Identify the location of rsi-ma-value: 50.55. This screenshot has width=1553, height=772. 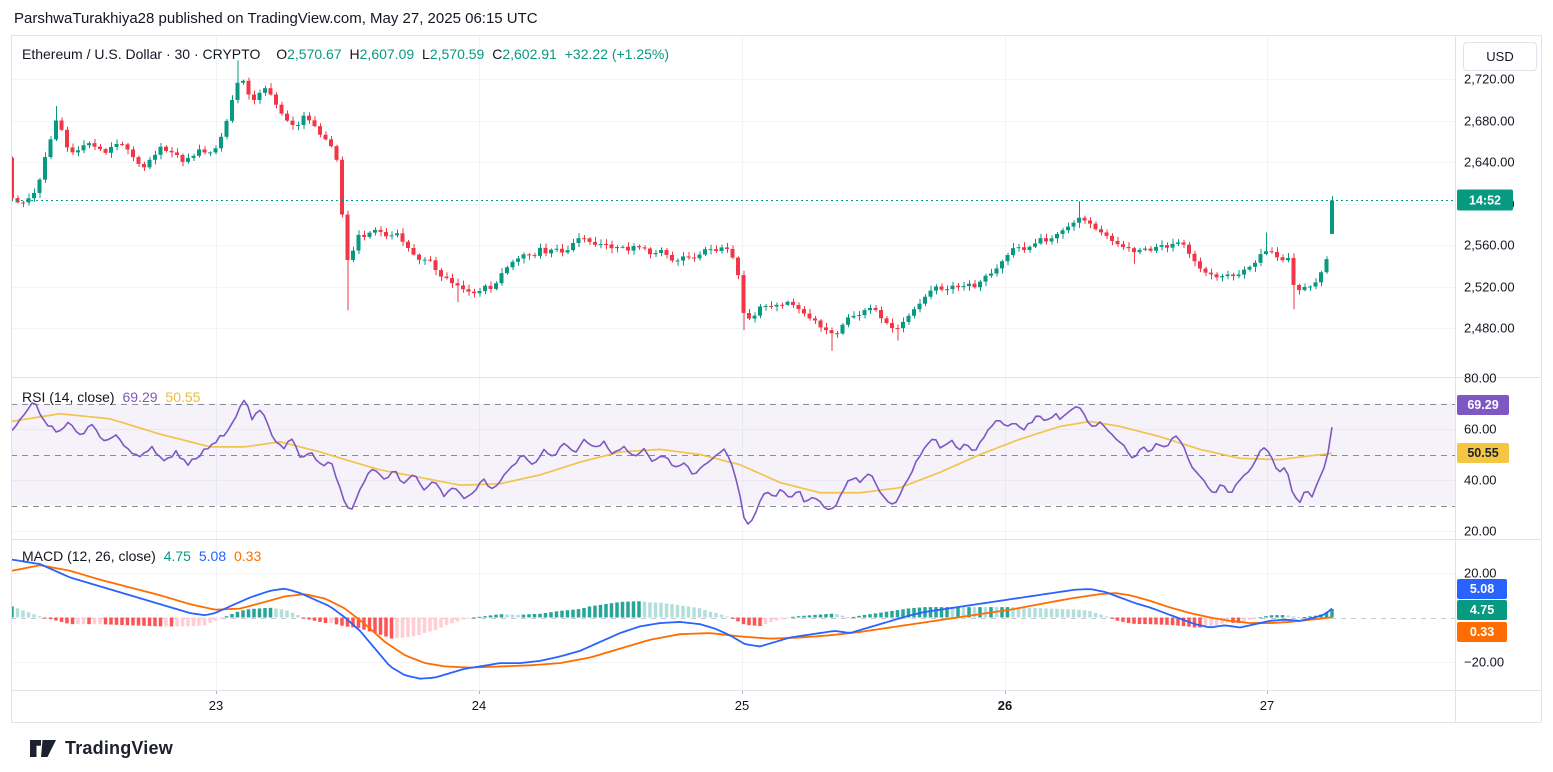
(183, 397).